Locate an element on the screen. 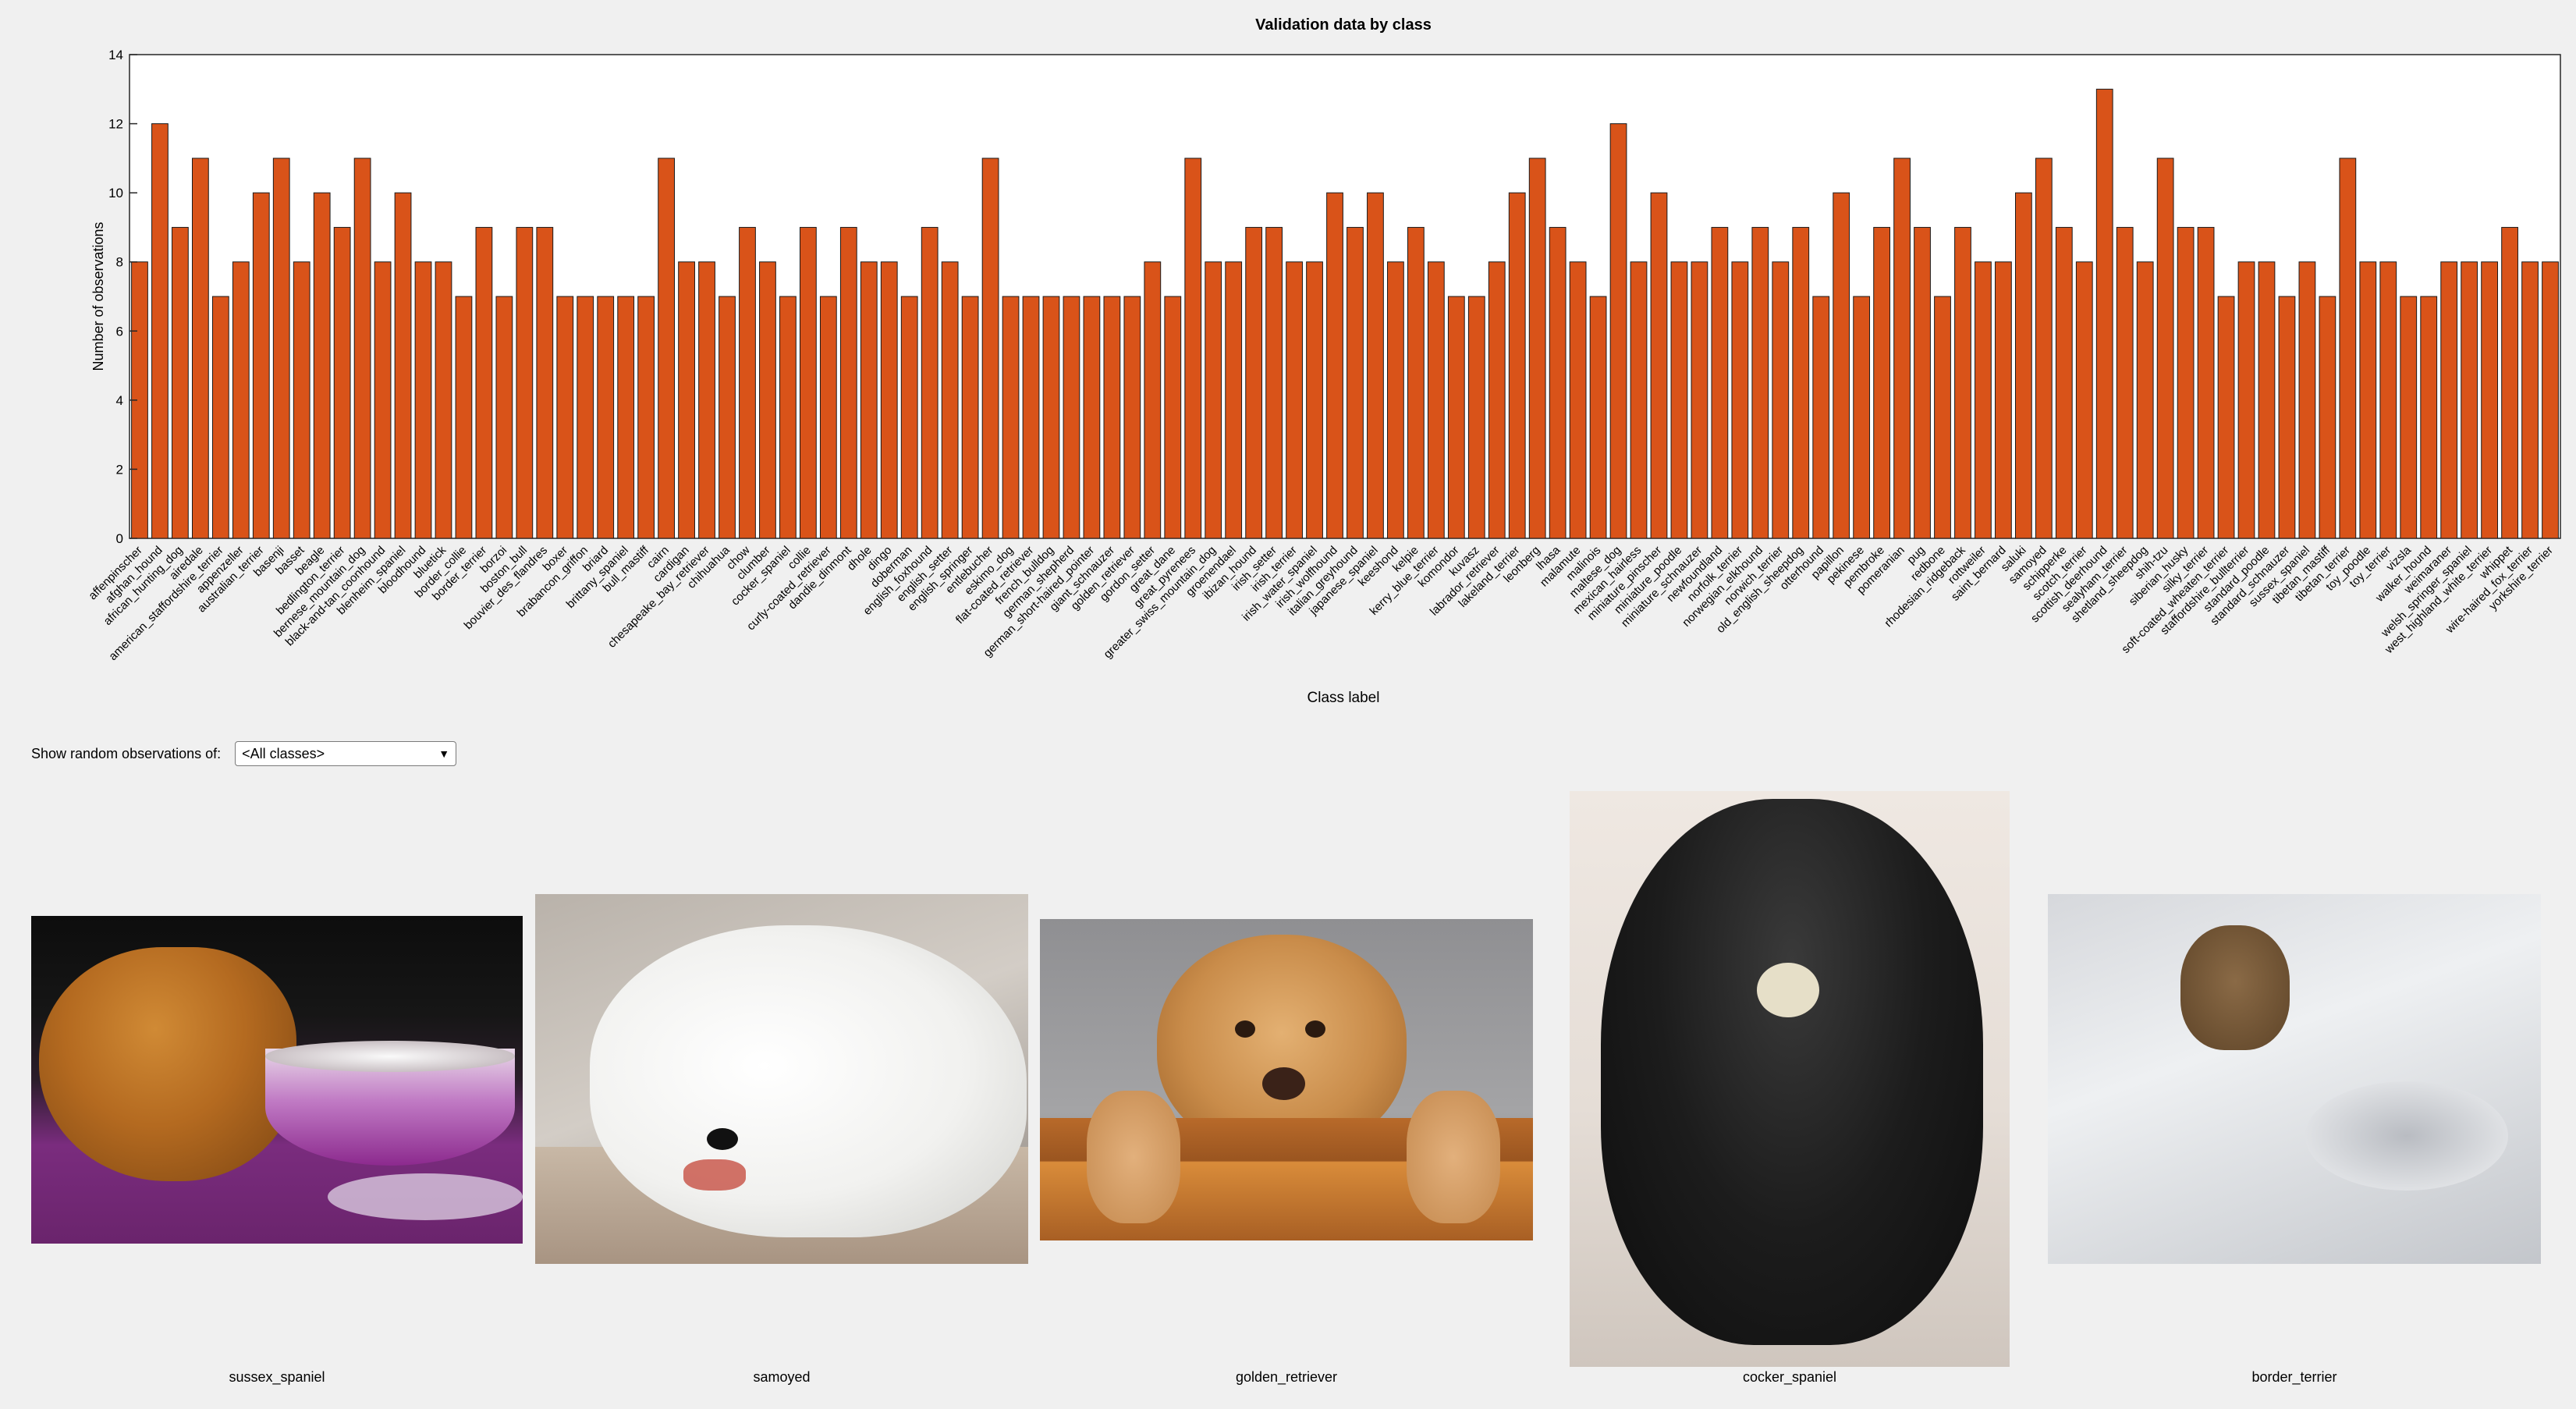 This screenshot has height=1409, width=2576. bar-maltese_dog is located at coordinates (1618, 331).